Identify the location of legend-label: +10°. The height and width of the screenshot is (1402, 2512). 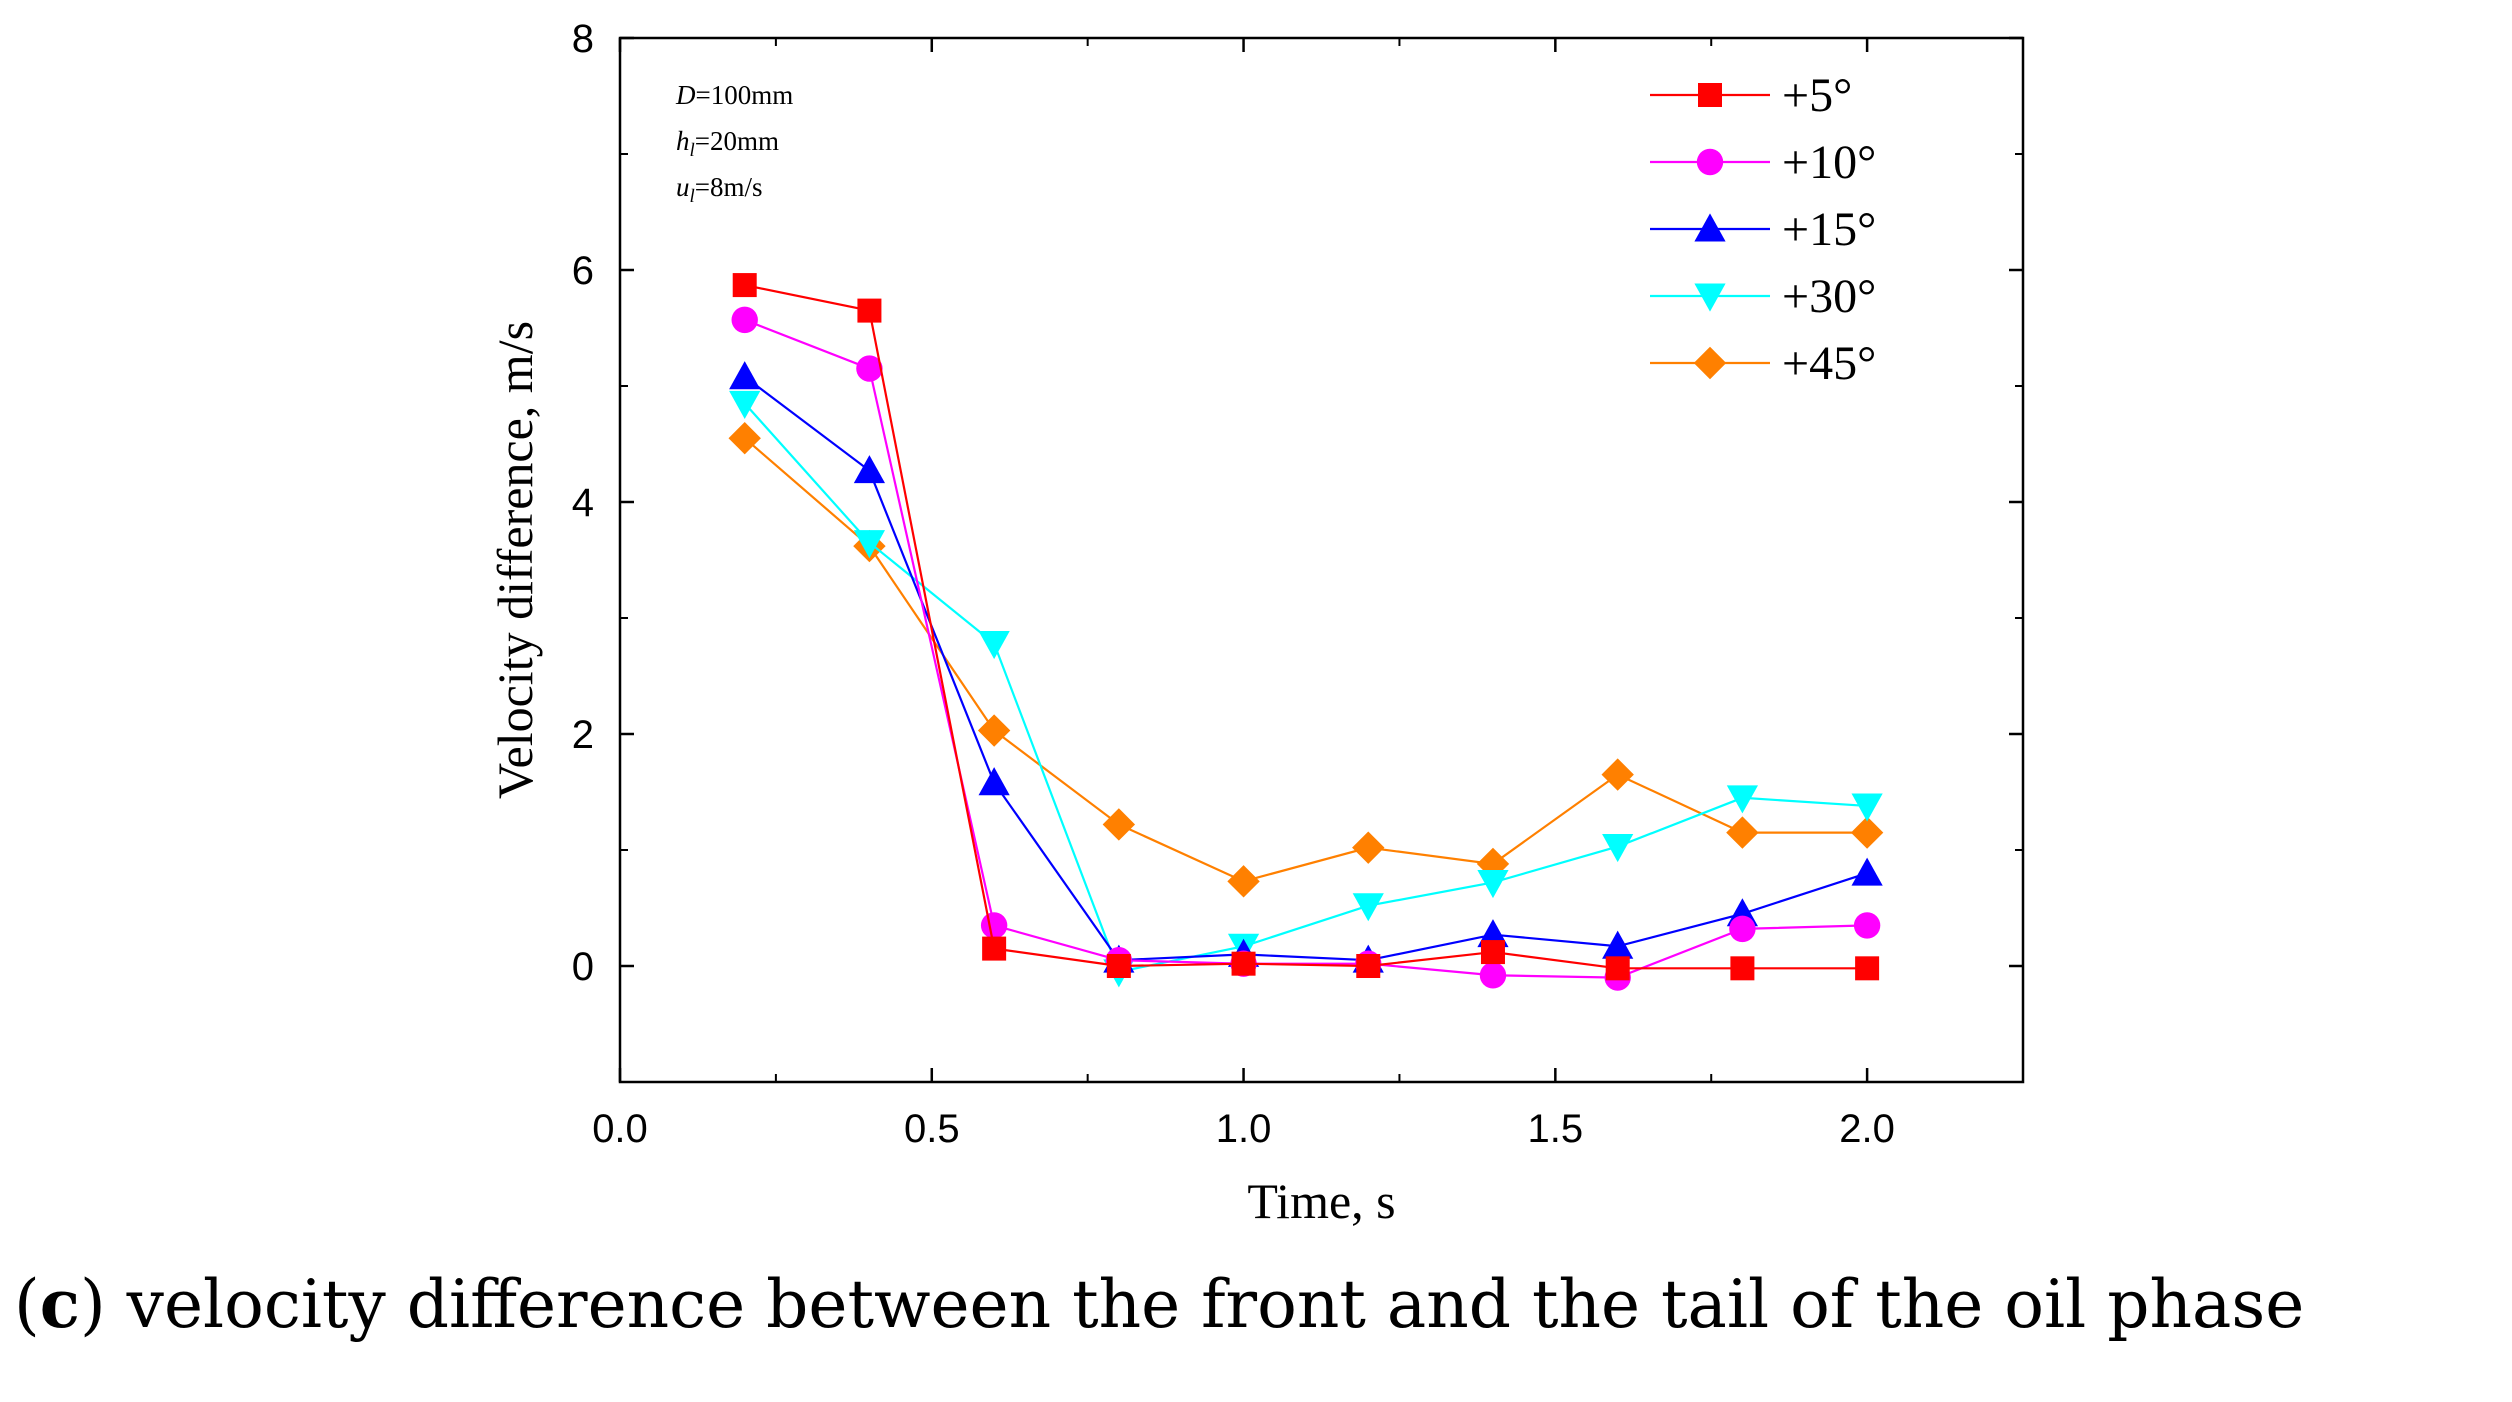
(1829, 162).